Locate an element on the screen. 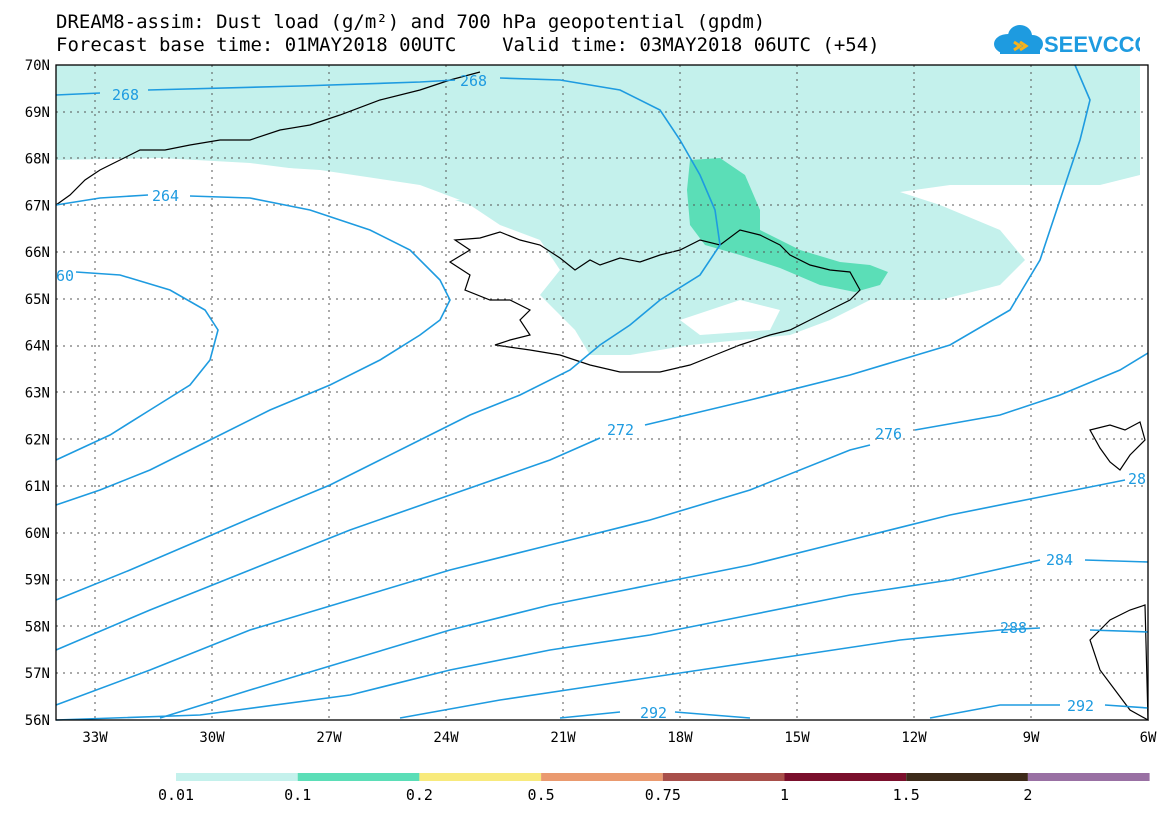  colorbar-label: 0.5 is located at coordinates (541, 795).